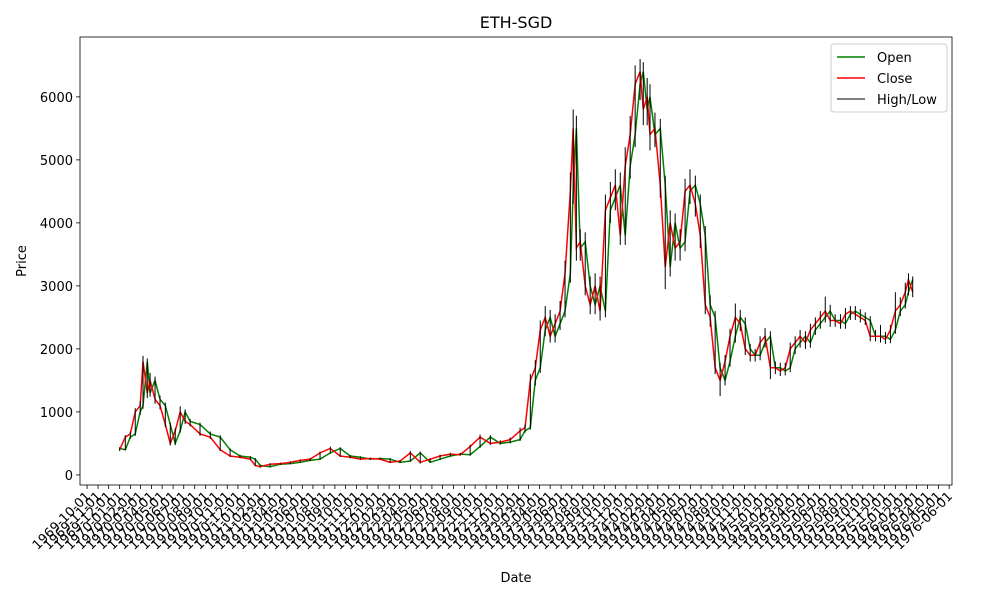 Image resolution: width=1000 pixels, height=600 pixels. Describe the element at coordinates (907, 100) in the screenshot. I see `legend-label: High/Low` at that location.